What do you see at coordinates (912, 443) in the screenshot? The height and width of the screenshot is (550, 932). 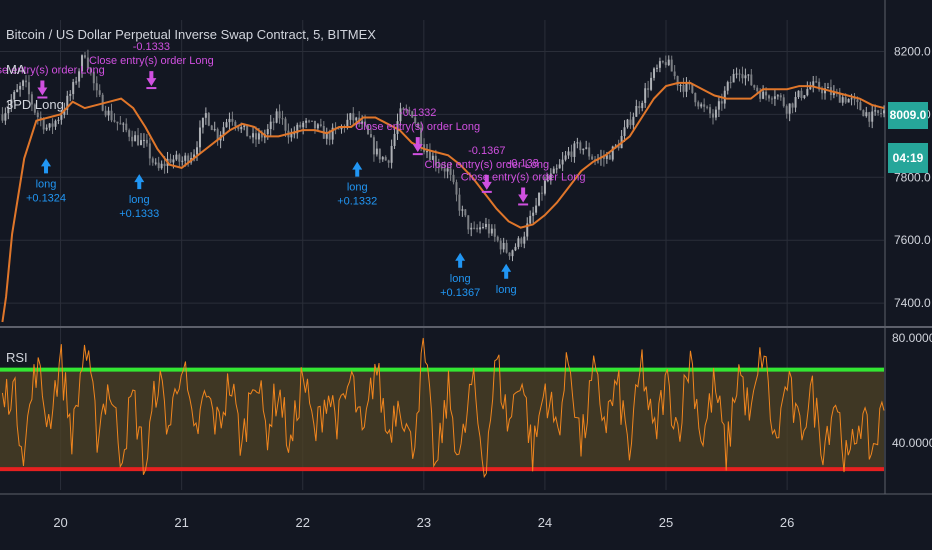 I see `rsi-tick-label: 40.0000` at bounding box center [912, 443].